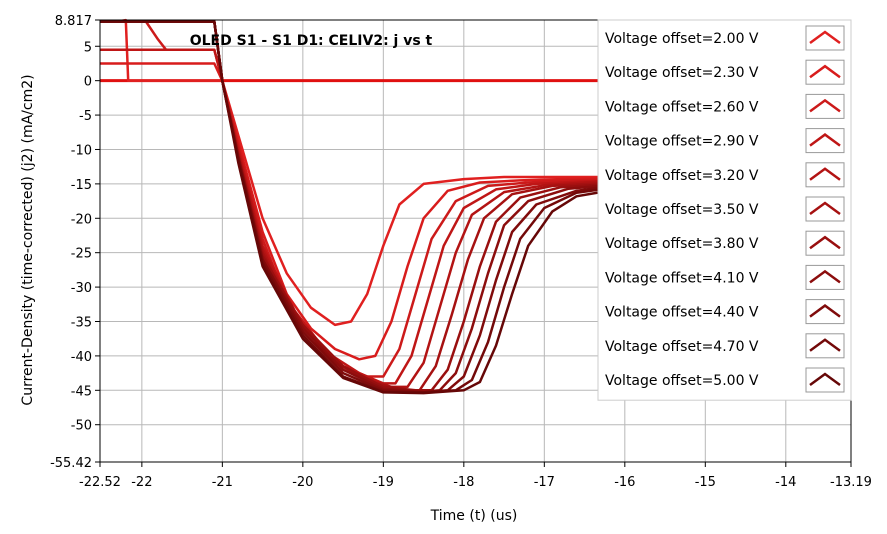 This screenshot has height=534, width=887. I want to click on x-tick-label: -14, so click(785, 482).